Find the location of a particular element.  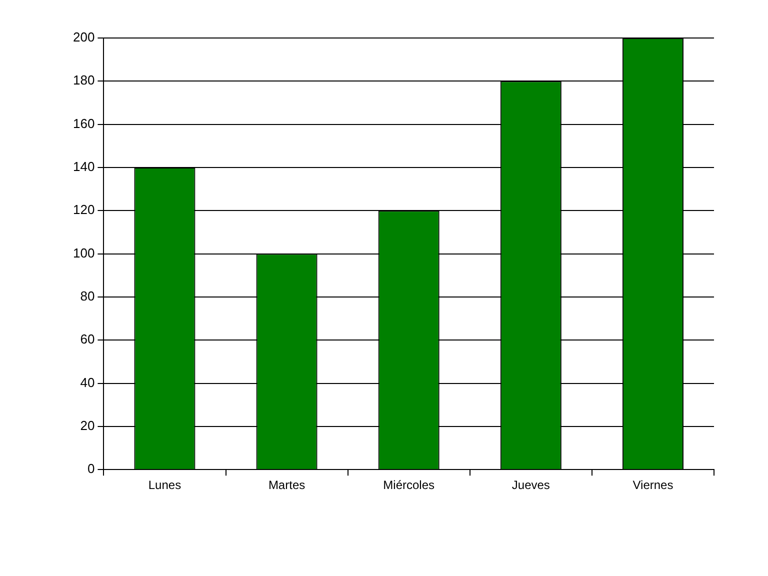

x-tick-label: Jueves is located at coordinates (531, 485).